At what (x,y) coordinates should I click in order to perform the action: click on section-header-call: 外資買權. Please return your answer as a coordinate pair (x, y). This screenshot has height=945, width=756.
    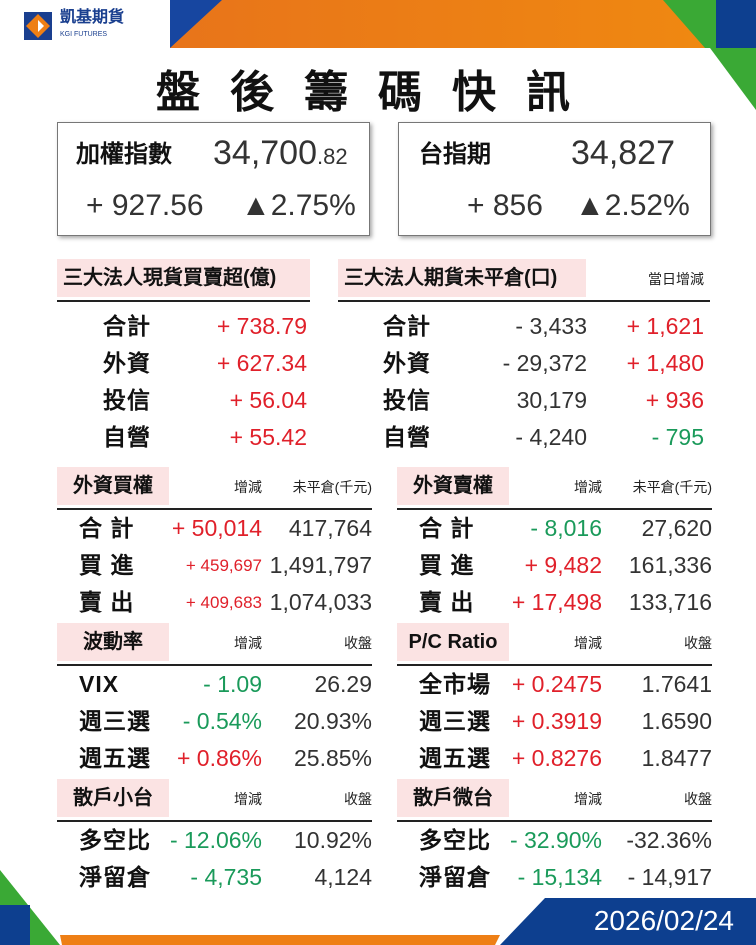
    Looking at the image, I should click on (113, 486).